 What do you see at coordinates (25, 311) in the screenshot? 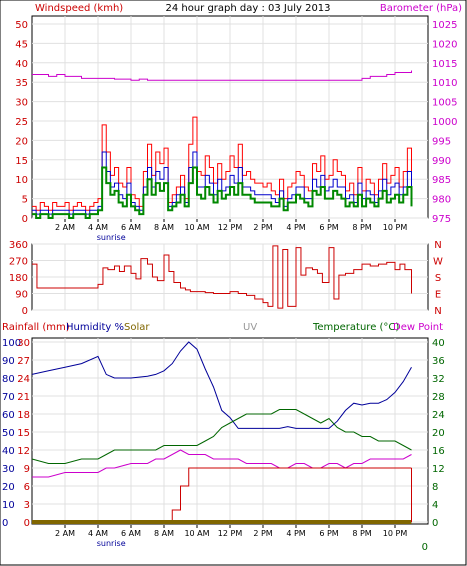
I see `dir-ytick-0: 0` at bounding box center [25, 311].